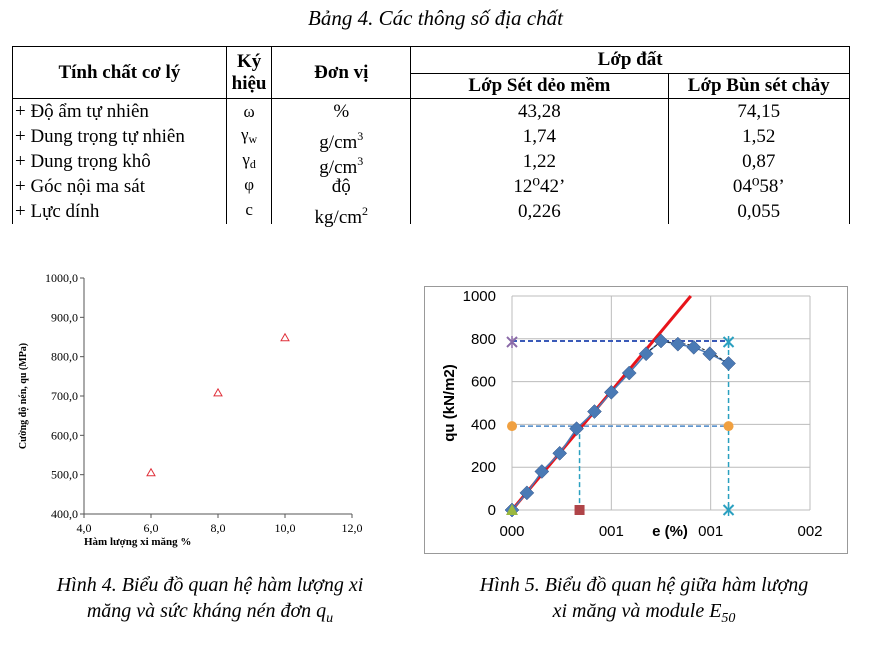 Image resolution: width=871 pixels, height=646 pixels. Describe the element at coordinates (809, 531) in the screenshot. I see `x-tick-label: 002` at that location.